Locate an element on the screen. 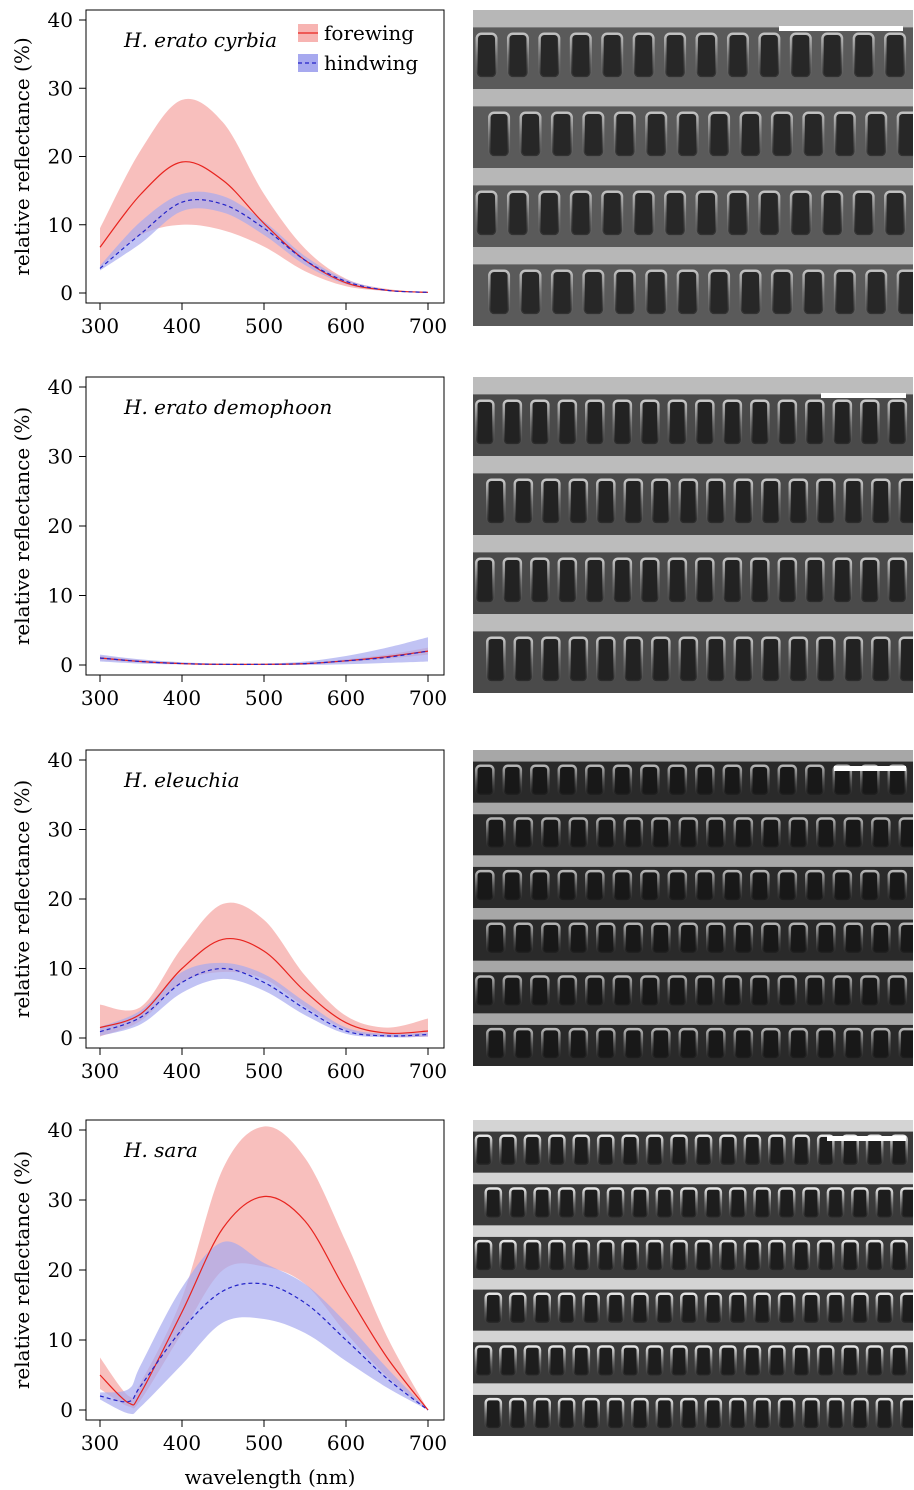 The width and height of the screenshot is (914, 1490). y-tick-label: 0 is located at coordinates (66, 665).